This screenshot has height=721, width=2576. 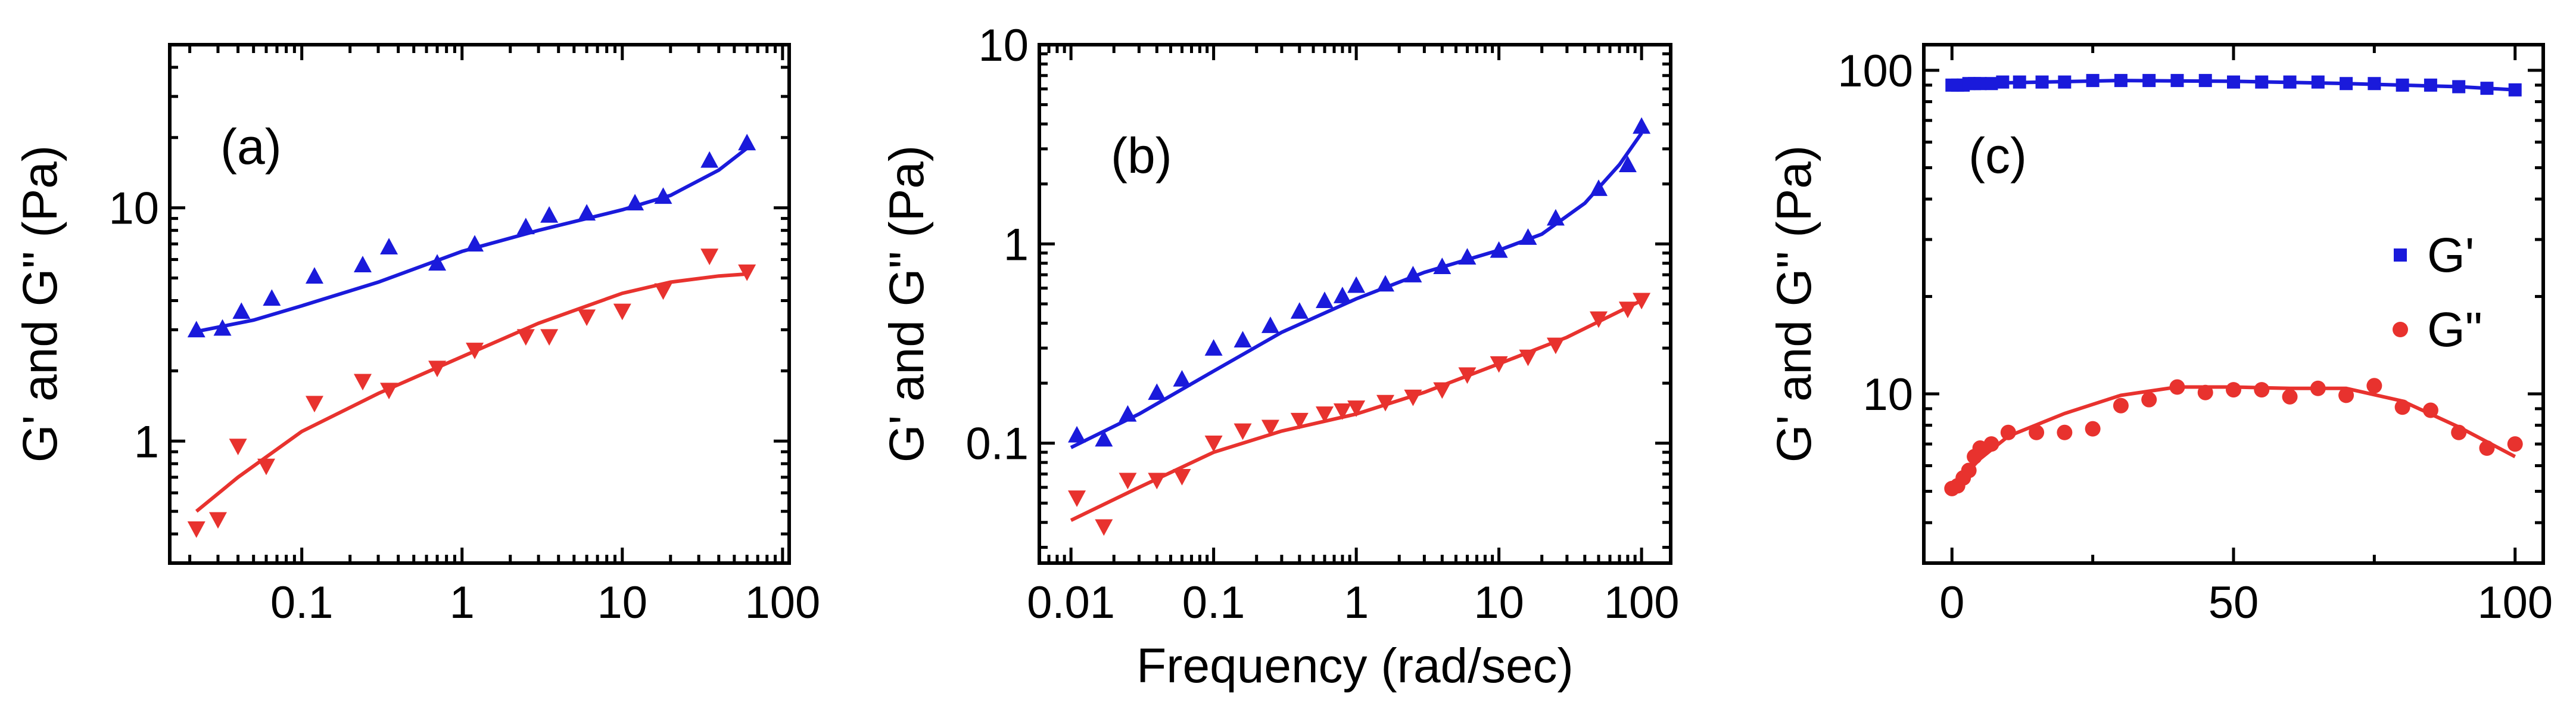 I want to click on x-tick-label: 0.01, so click(x=1071, y=602).